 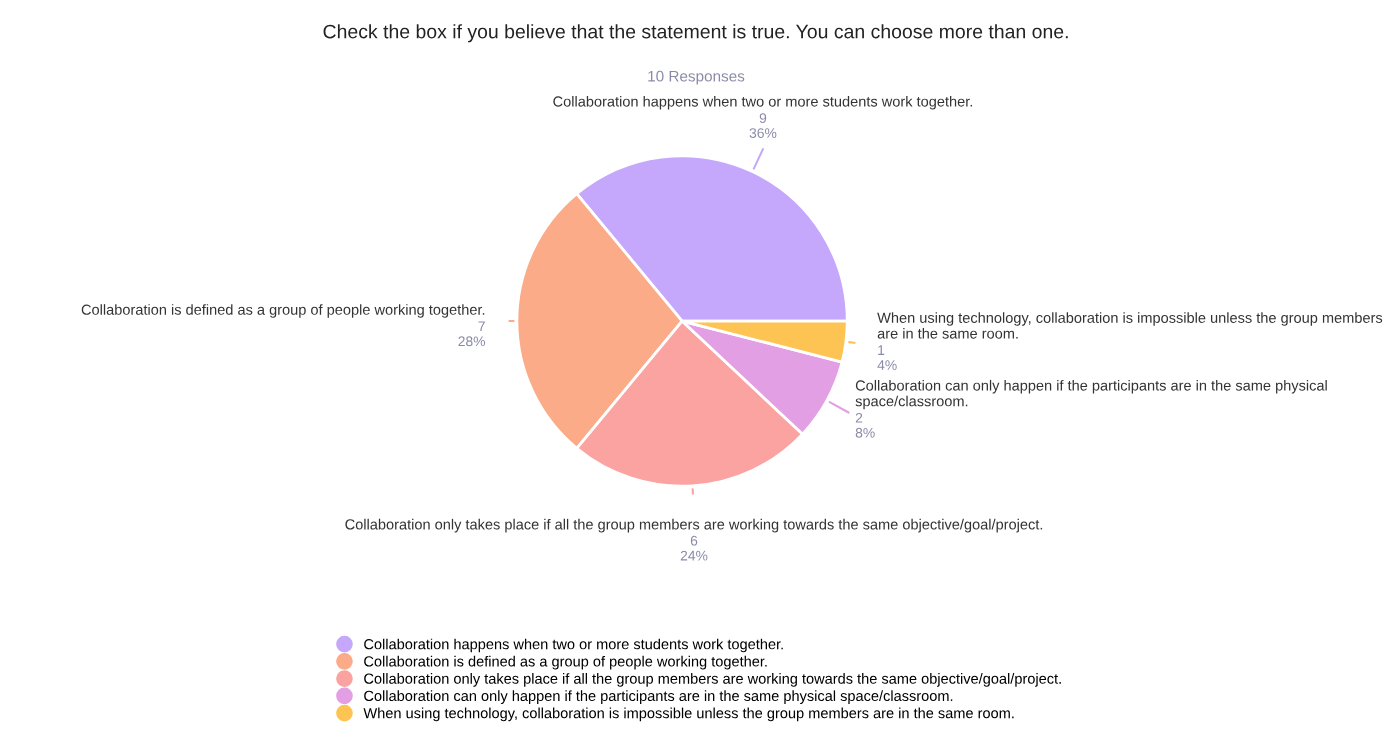 What do you see at coordinates (1091, 394) in the screenshot?
I see `slice-label: Collaboration can only happen if the participants are in the same physical space/classroom.` at bounding box center [1091, 394].